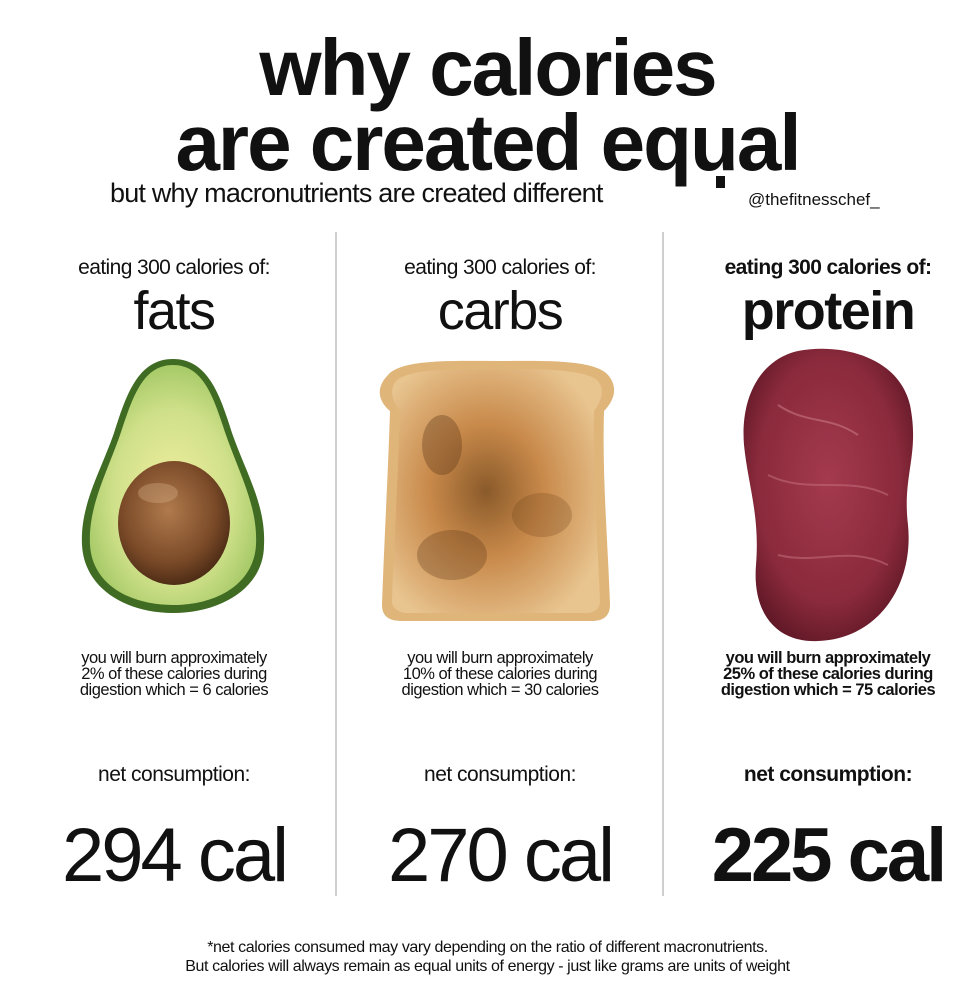 The width and height of the screenshot is (975, 996). I want to click on macro-name: fats, so click(174, 311).